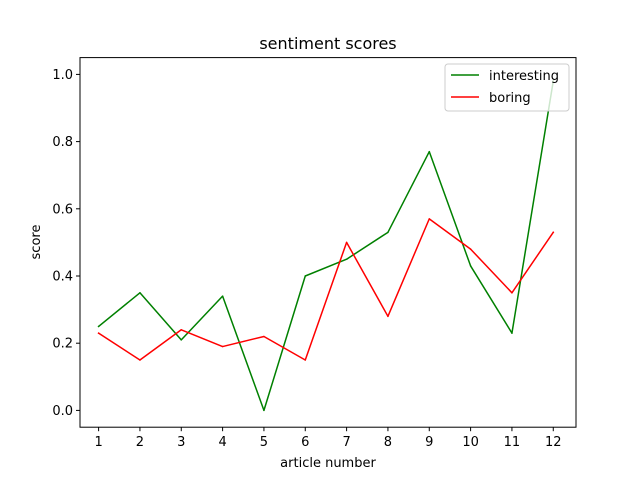  I want to click on x-axis-label: article number, so click(328, 463).